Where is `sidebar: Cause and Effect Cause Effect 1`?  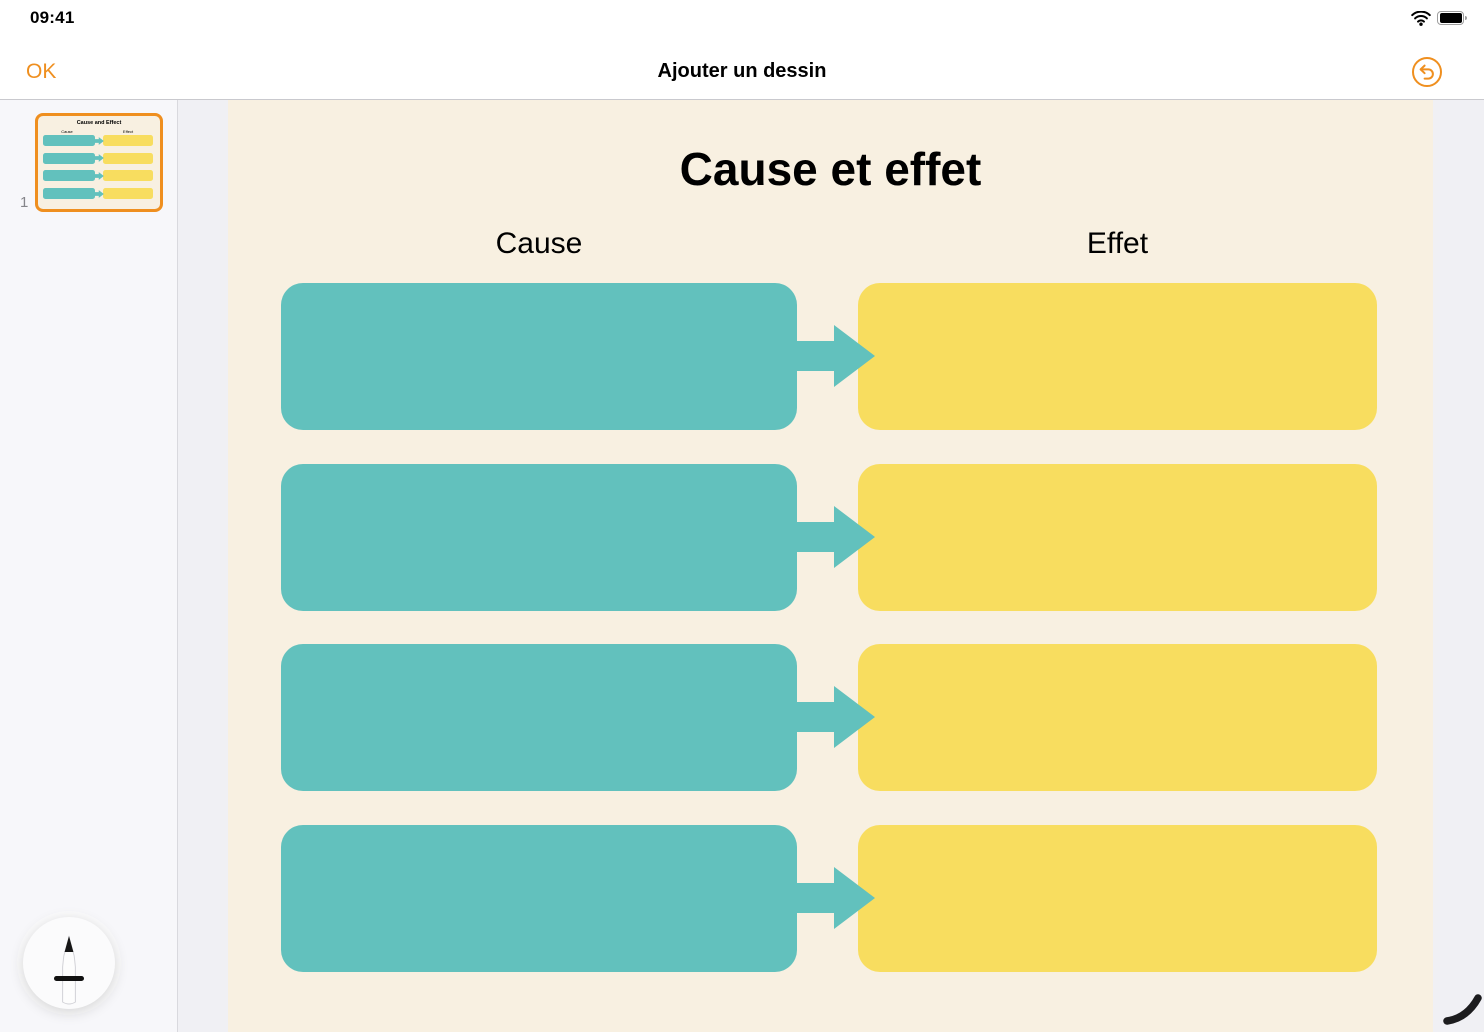
sidebar: Cause and Effect Cause Effect 1 is located at coordinates (89, 566).